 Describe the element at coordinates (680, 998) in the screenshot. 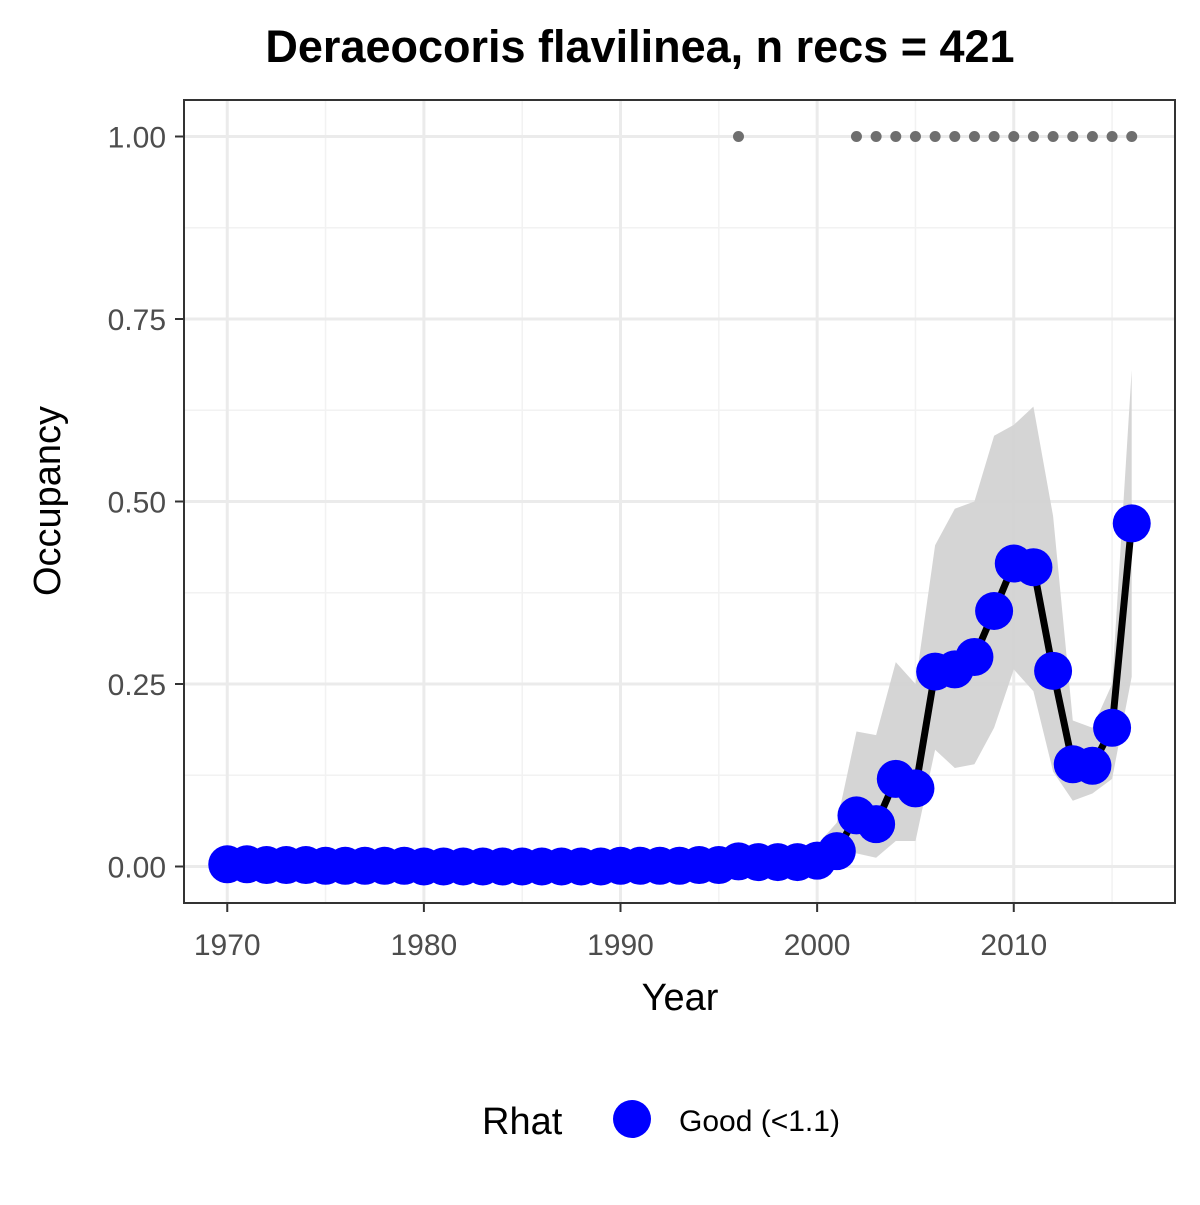

I see `x-axis-label: Year` at that location.